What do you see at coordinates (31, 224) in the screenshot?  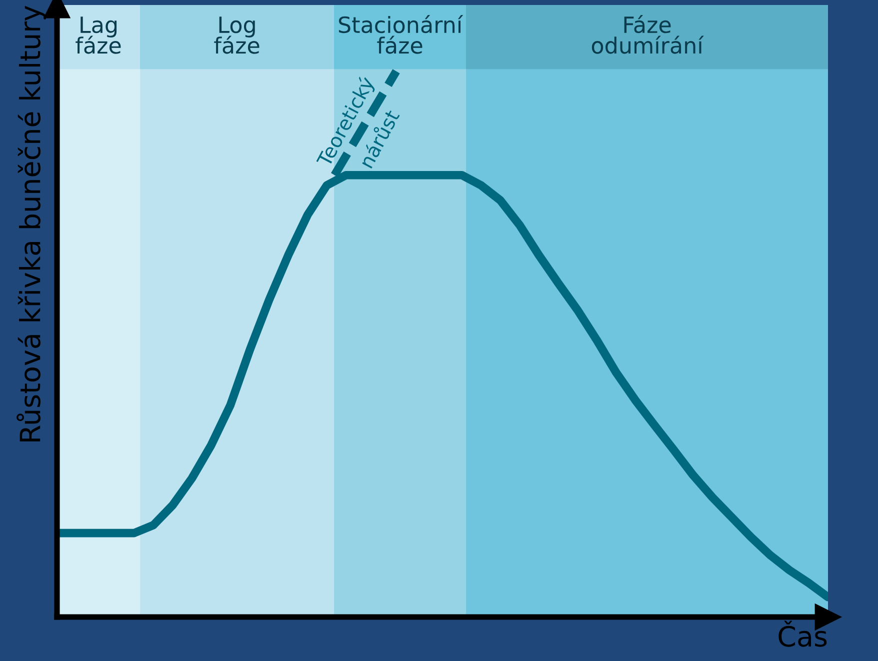 I see `y-axis-title: Růstová křivka buněčné kultury` at bounding box center [31, 224].